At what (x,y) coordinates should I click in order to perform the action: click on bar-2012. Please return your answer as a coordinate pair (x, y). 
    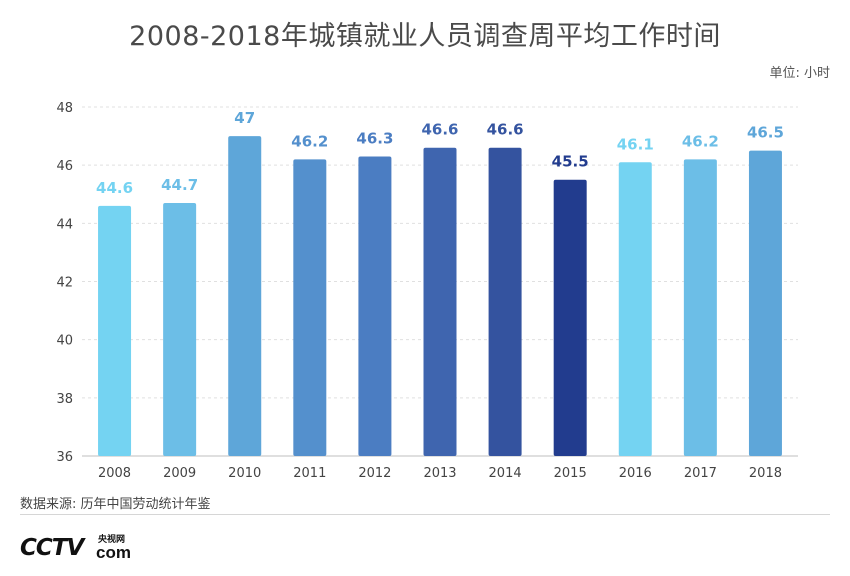
    Looking at the image, I should click on (375, 306).